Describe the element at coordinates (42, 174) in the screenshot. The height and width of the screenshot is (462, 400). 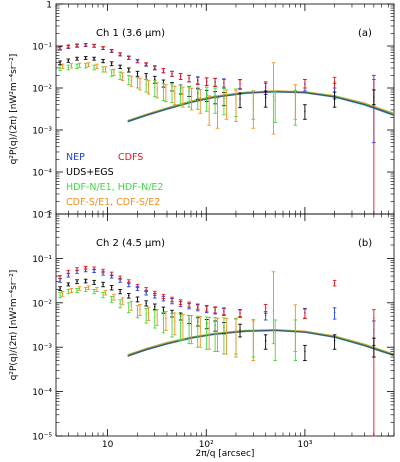
I see `panel-a-ytick-label: 10⁻⁴` at that location.